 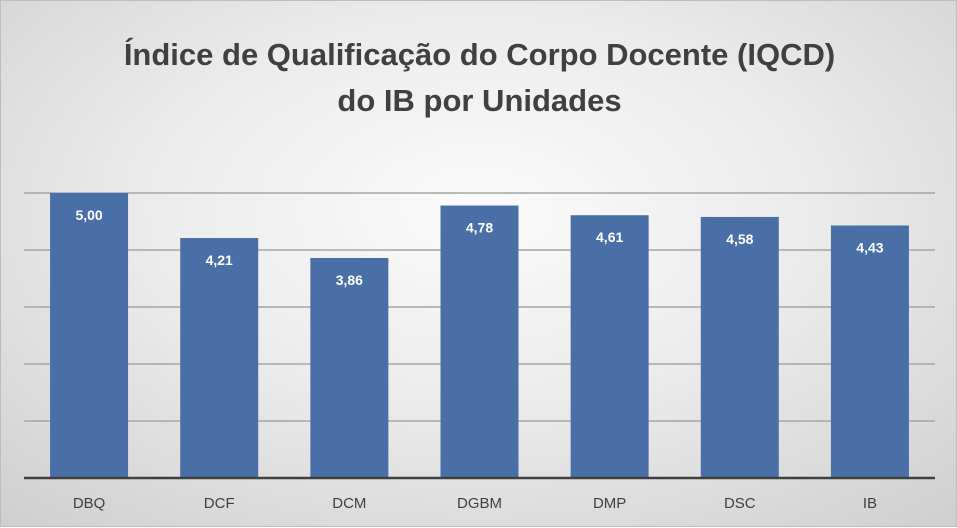 What do you see at coordinates (869, 351) in the screenshot?
I see `bar-ib` at bounding box center [869, 351].